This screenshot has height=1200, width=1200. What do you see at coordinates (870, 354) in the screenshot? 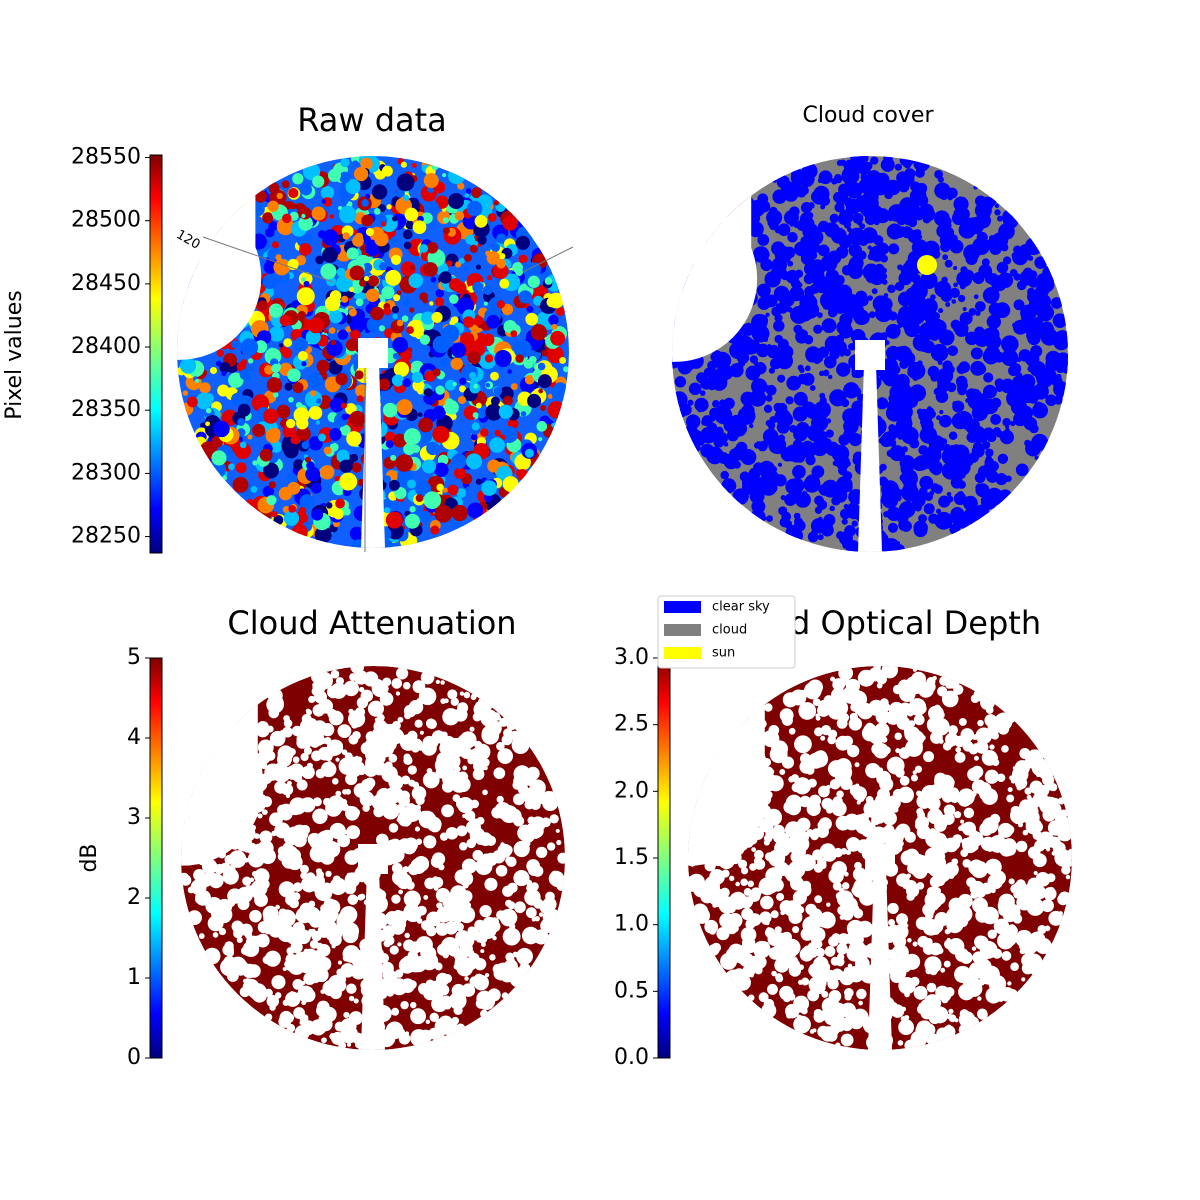
I see `sky-image` at bounding box center [870, 354].